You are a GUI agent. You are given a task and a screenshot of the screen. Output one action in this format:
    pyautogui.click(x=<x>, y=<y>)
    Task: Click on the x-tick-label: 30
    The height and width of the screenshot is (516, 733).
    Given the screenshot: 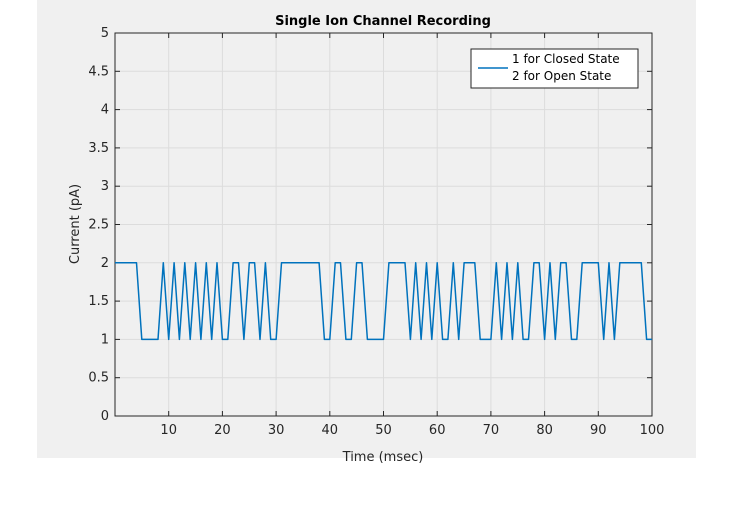 What is the action you would take?
    pyautogui.click(x=276, y=430)
    